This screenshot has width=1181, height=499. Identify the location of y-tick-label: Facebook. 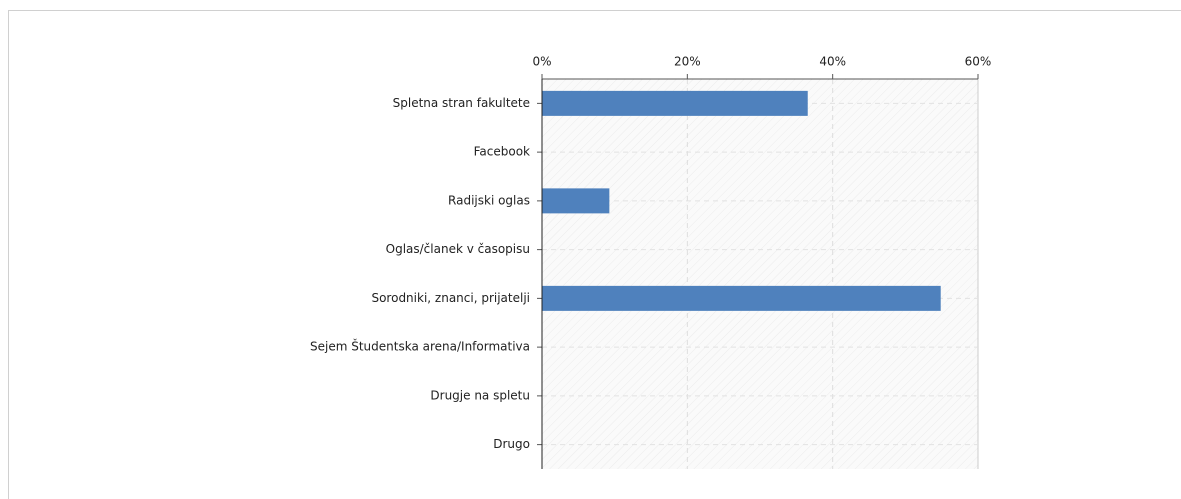
(502, 152).